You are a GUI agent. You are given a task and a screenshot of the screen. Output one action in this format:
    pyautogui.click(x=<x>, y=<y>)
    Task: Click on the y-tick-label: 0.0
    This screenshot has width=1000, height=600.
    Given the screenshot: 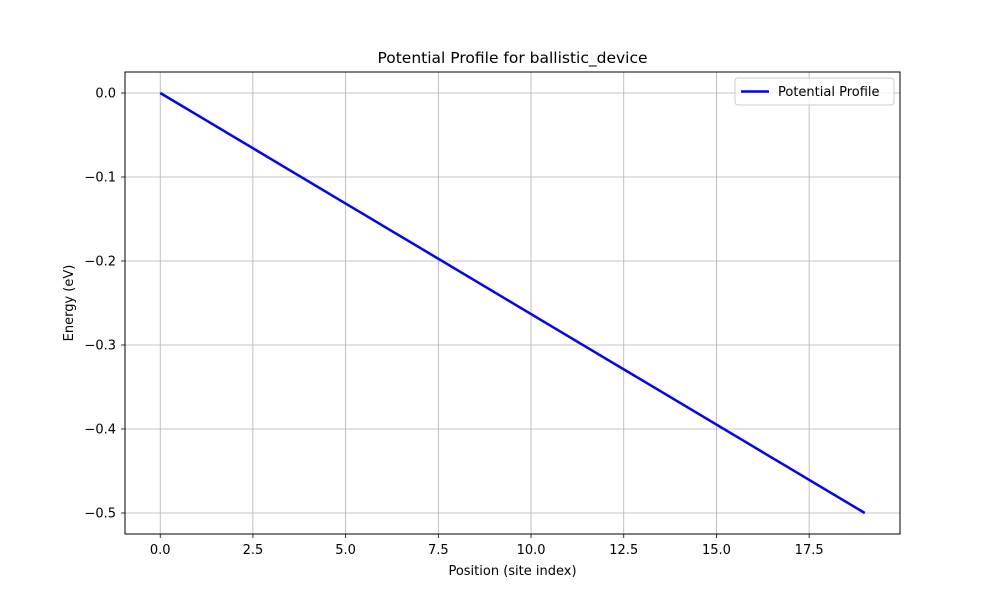 What is the action you would take?
    pyautogui.click(x=105, y=94)
    